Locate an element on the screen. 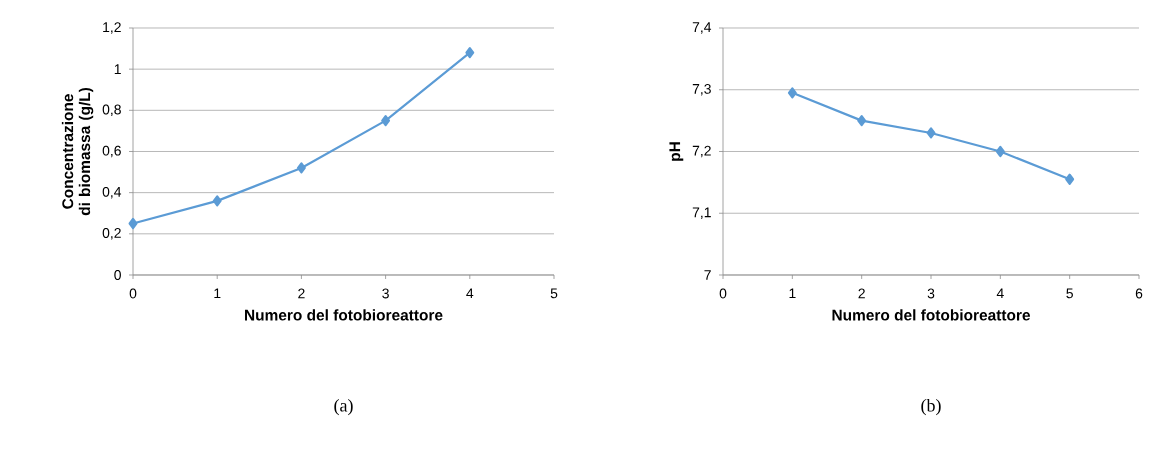 This screenshot has width=1149, height=451. text: (b) is located at coordinates (931, 407).